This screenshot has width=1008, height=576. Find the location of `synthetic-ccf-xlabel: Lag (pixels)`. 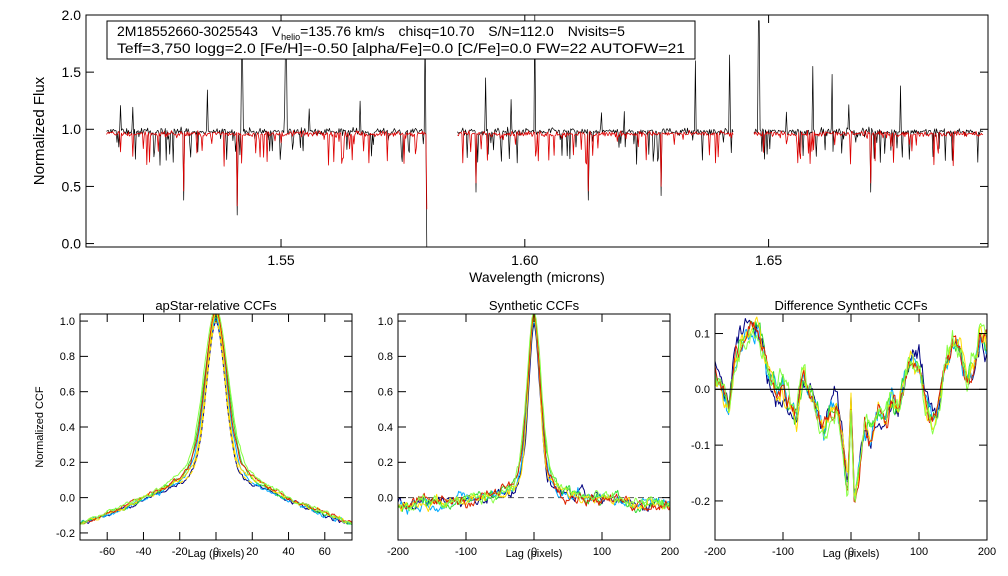

synthetic-ccf-xlabel: Lag (pixels) is located at coordinates (534, 554).